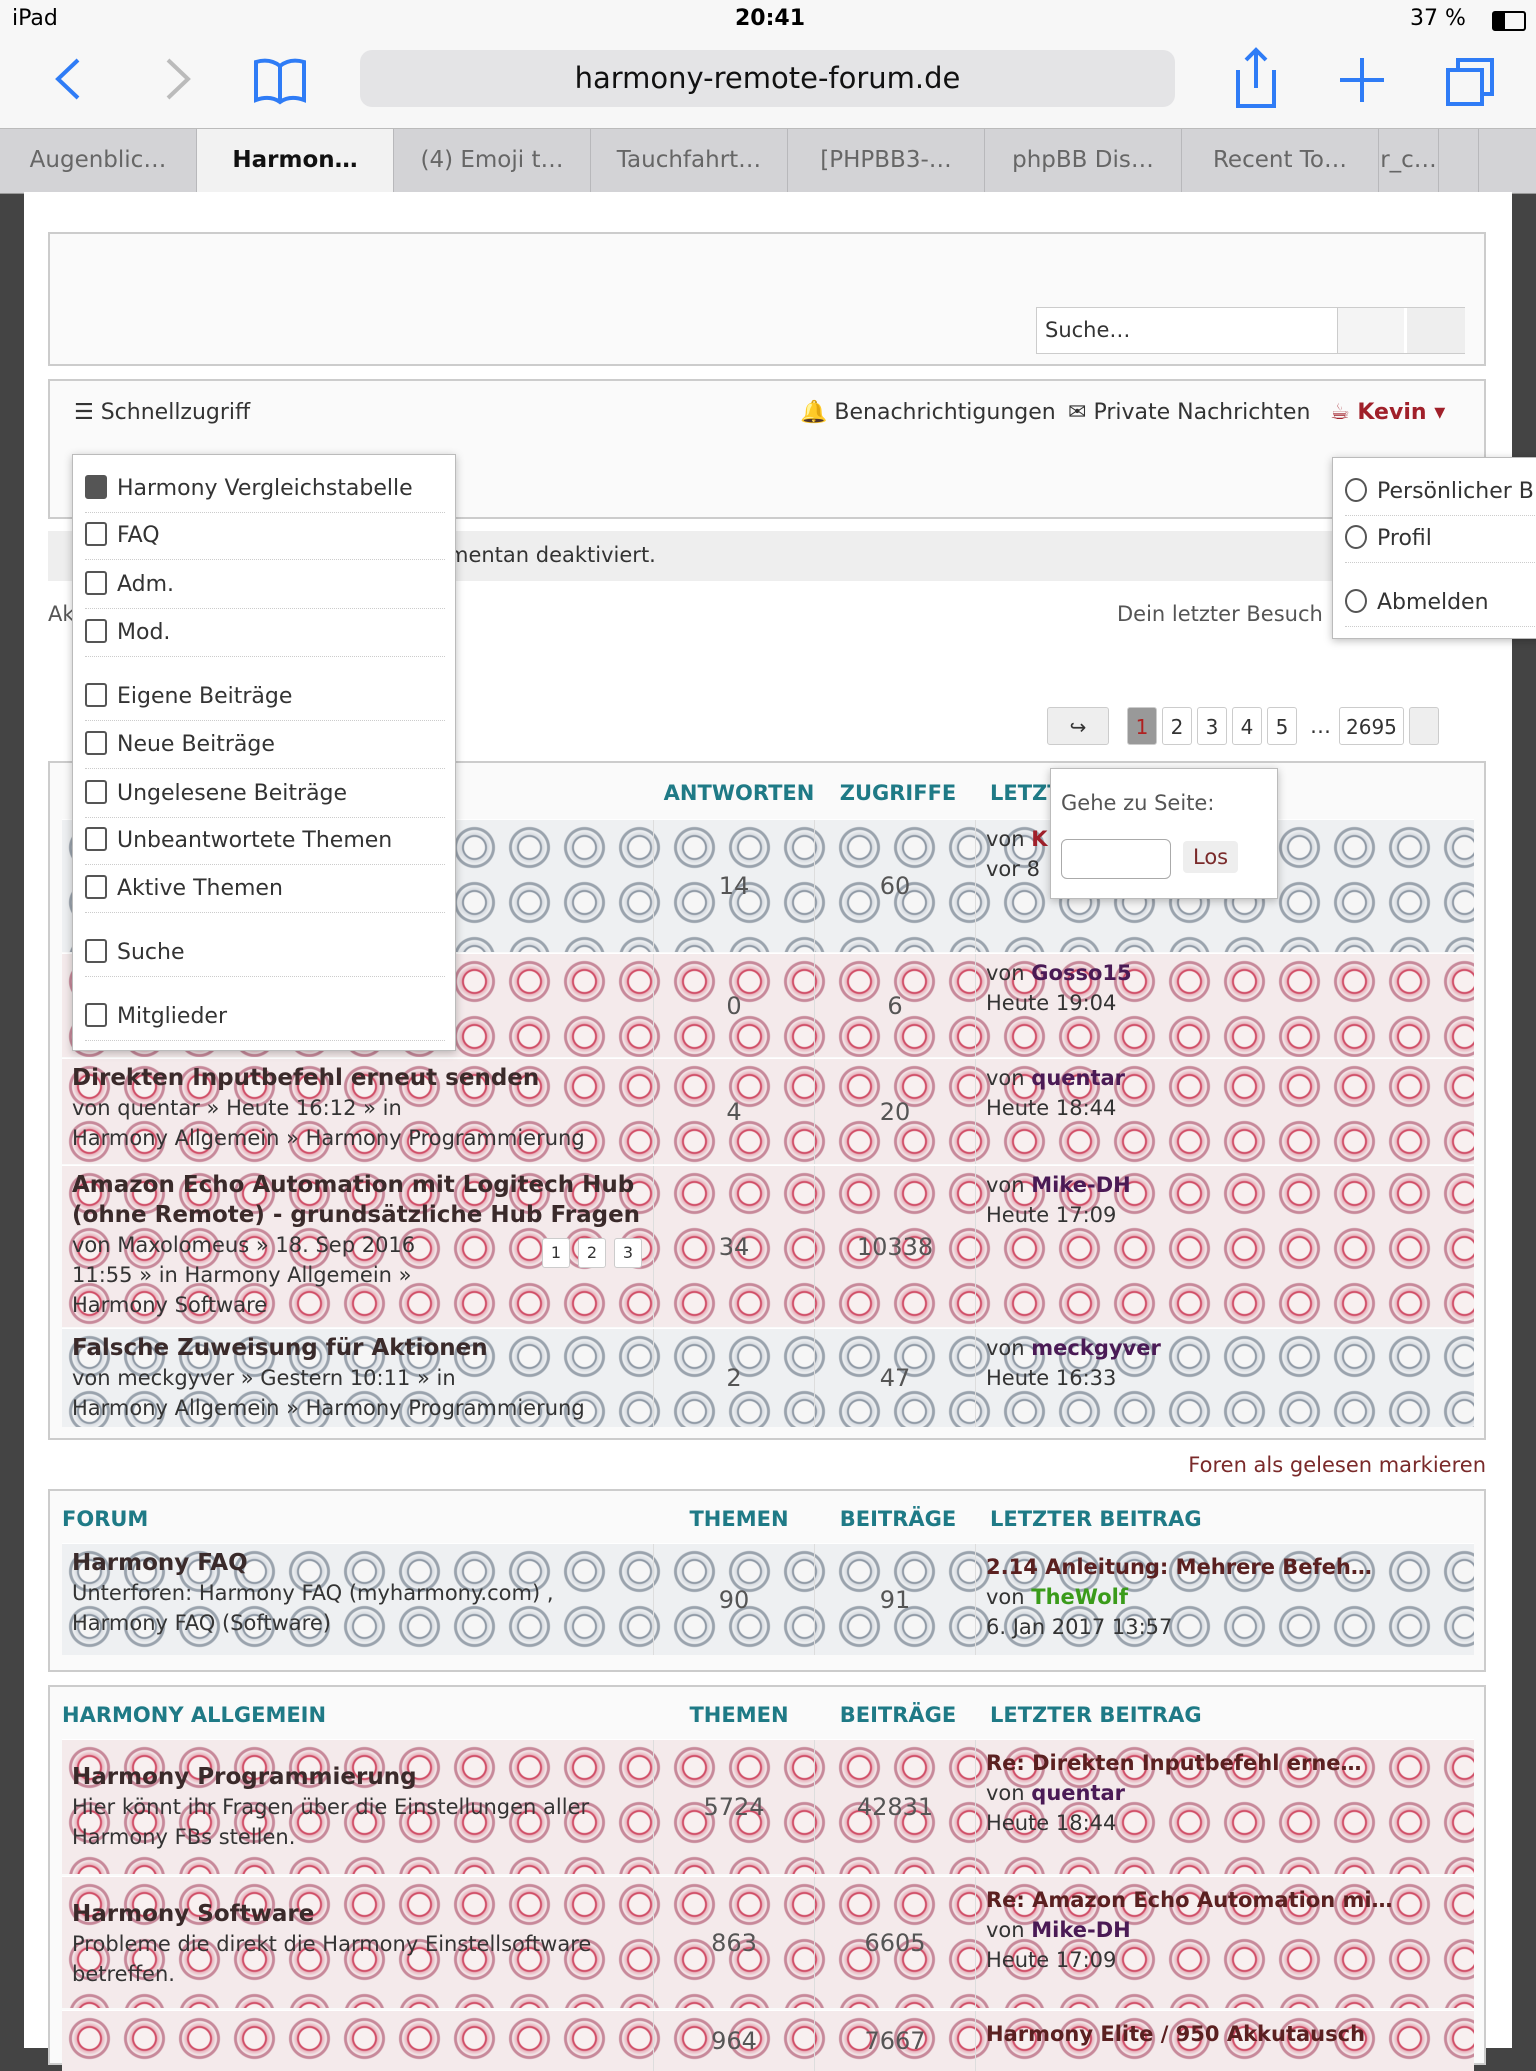 The width and height of the screenshot is (1536, 2071). I want to click on address-bar: harmony-remote-forum.de, so click(767, 78).